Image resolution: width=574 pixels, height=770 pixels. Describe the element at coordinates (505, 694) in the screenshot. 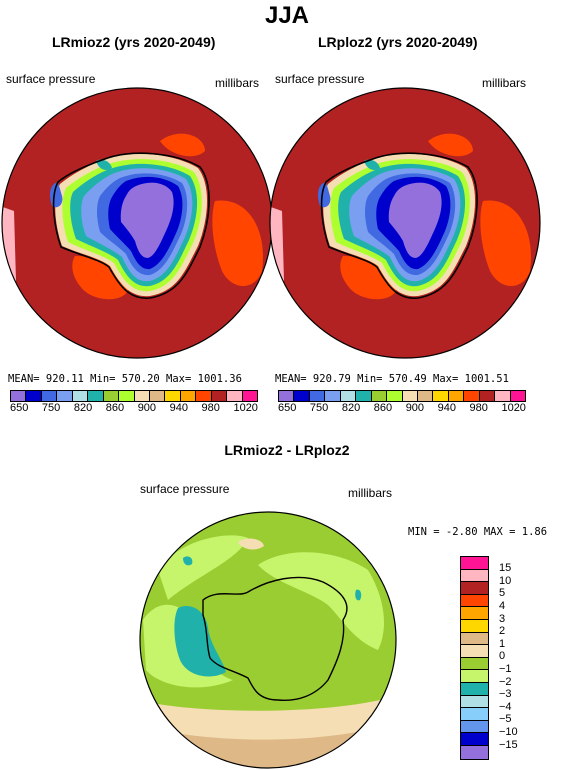

I see `colorbar-tick-label: −3` at that location.